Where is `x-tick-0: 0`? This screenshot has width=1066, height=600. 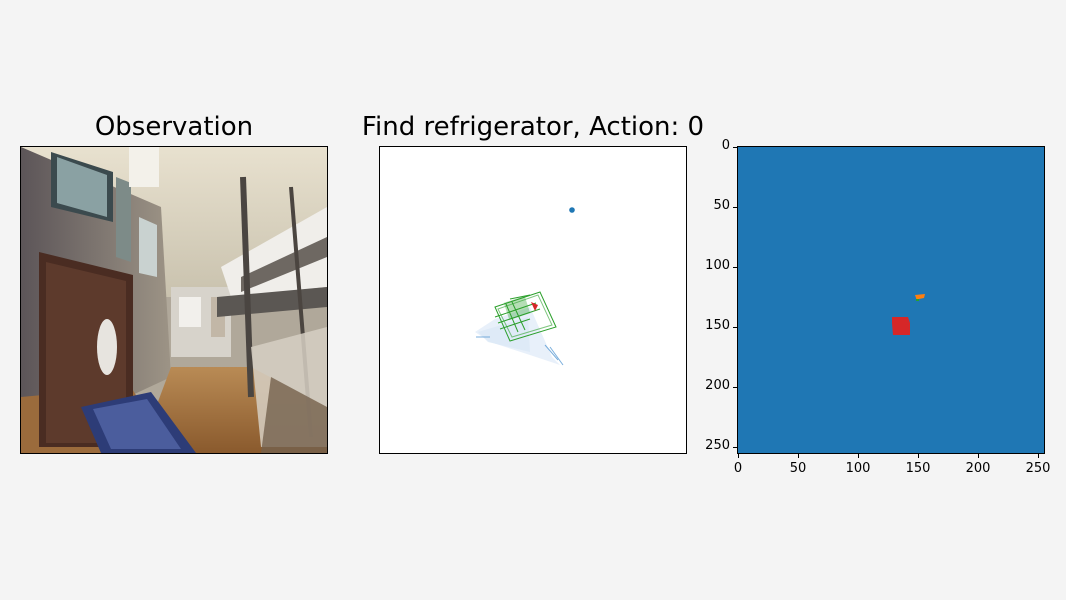
x-tick-0: 0 is located at coordinates (738, 468).